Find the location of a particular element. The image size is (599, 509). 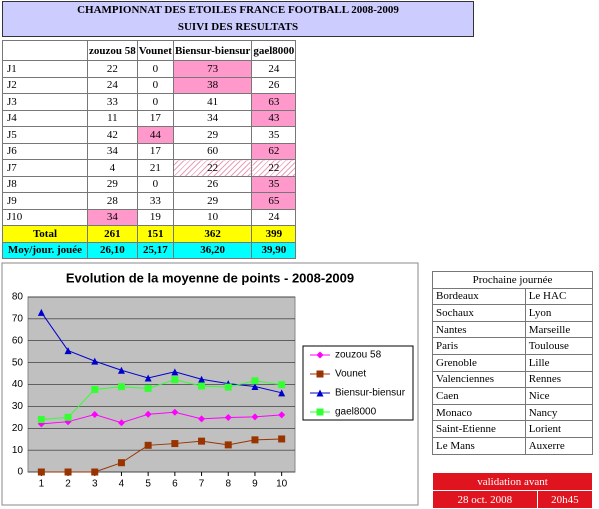

score-cell: 29 is located at coordinates (212, 135).